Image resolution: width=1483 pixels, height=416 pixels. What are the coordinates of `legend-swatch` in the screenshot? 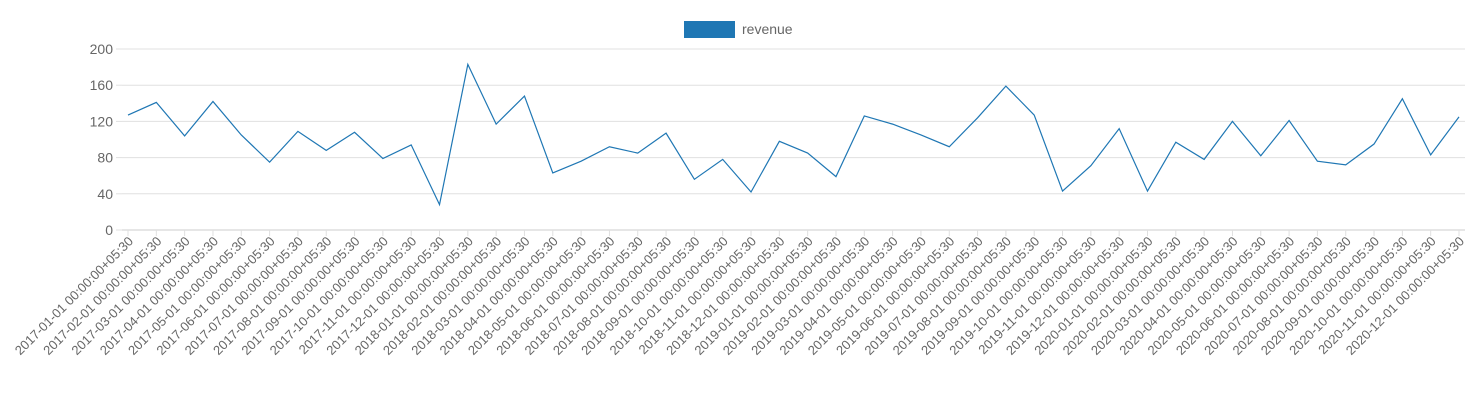 It's located at (709, 29).